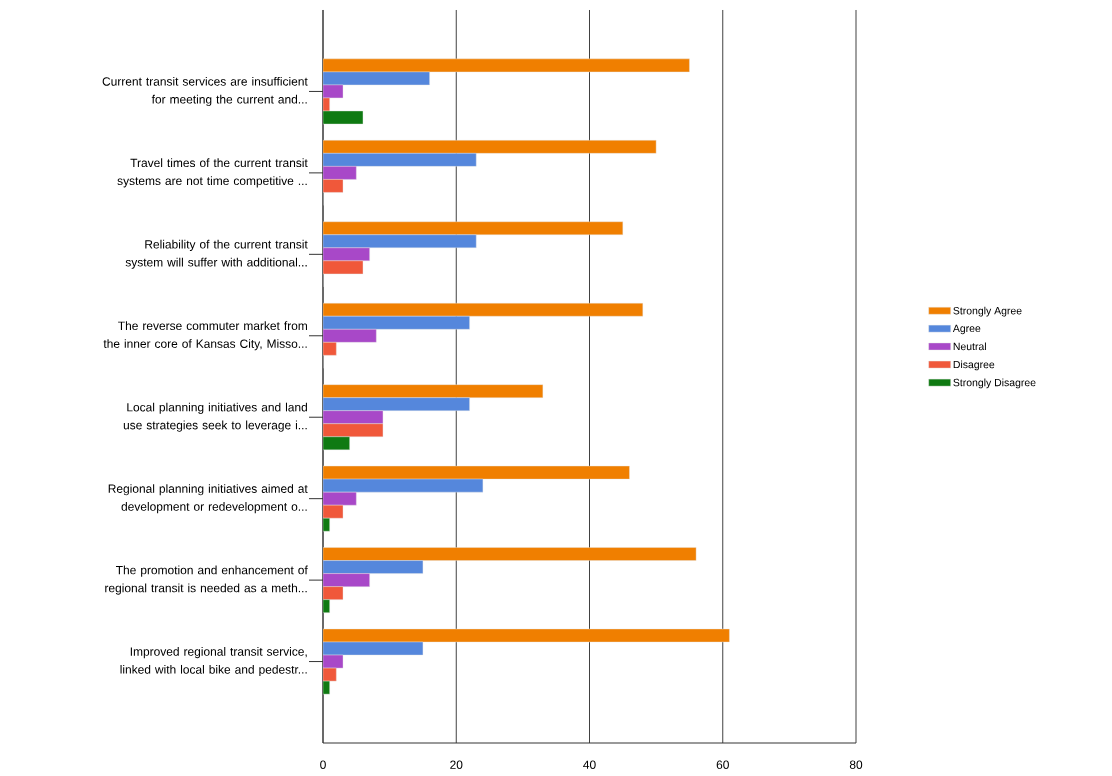  I want to click on x-tick-label: 40, so click(589, 764).